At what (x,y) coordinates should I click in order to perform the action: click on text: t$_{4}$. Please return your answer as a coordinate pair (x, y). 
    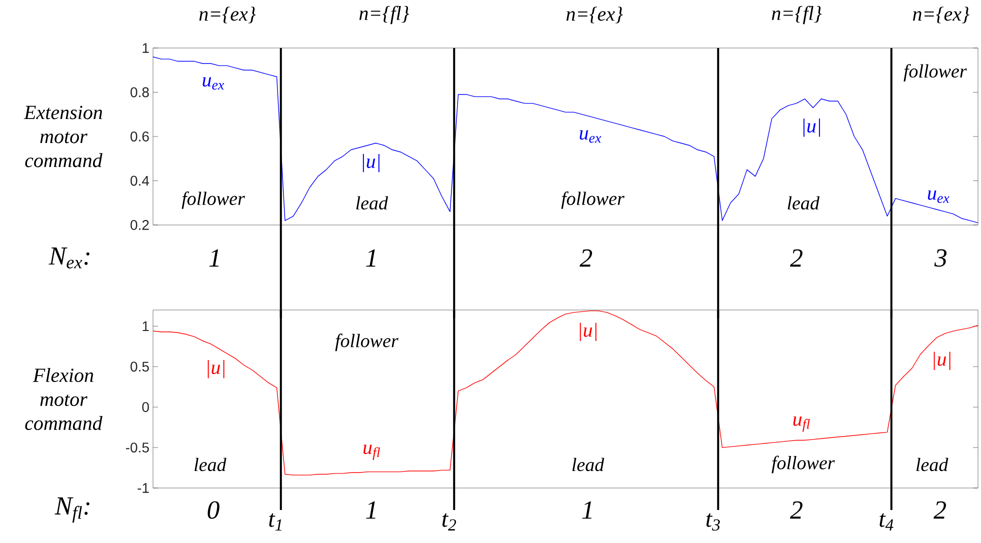
    Looking at the image, I should click on (887, 521).